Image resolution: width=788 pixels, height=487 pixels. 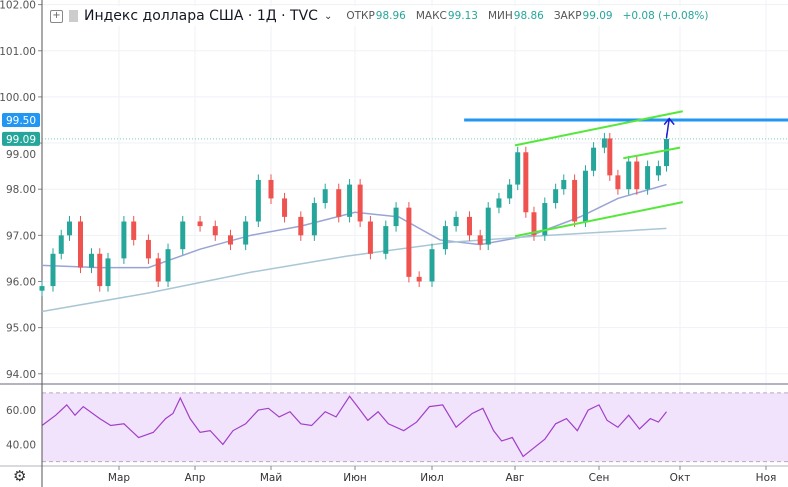 What do you see at coordinates (431, 16) in the screenshot?
I see `high-label: МАКС` at bounding box center [431, 16].